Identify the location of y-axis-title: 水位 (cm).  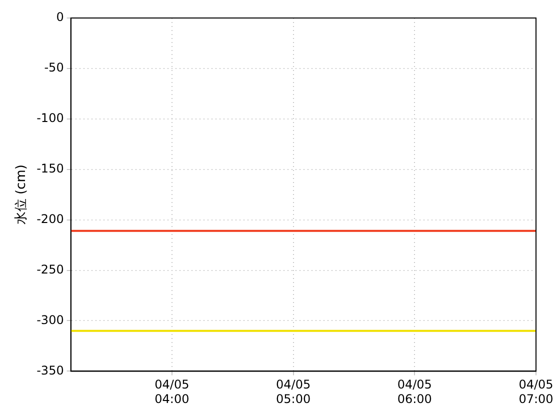
(22, 194).